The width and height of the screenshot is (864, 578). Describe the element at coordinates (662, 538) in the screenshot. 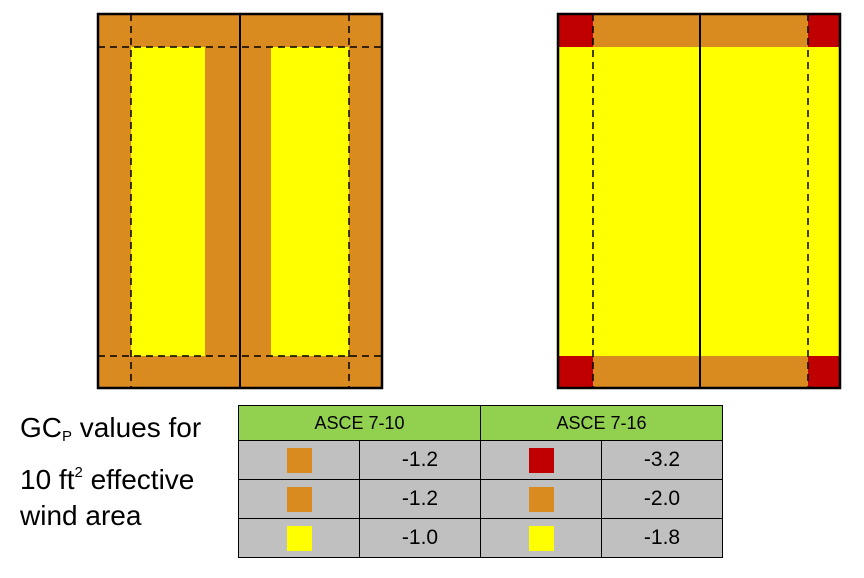

I see `value-cell: -1.8` at that location.